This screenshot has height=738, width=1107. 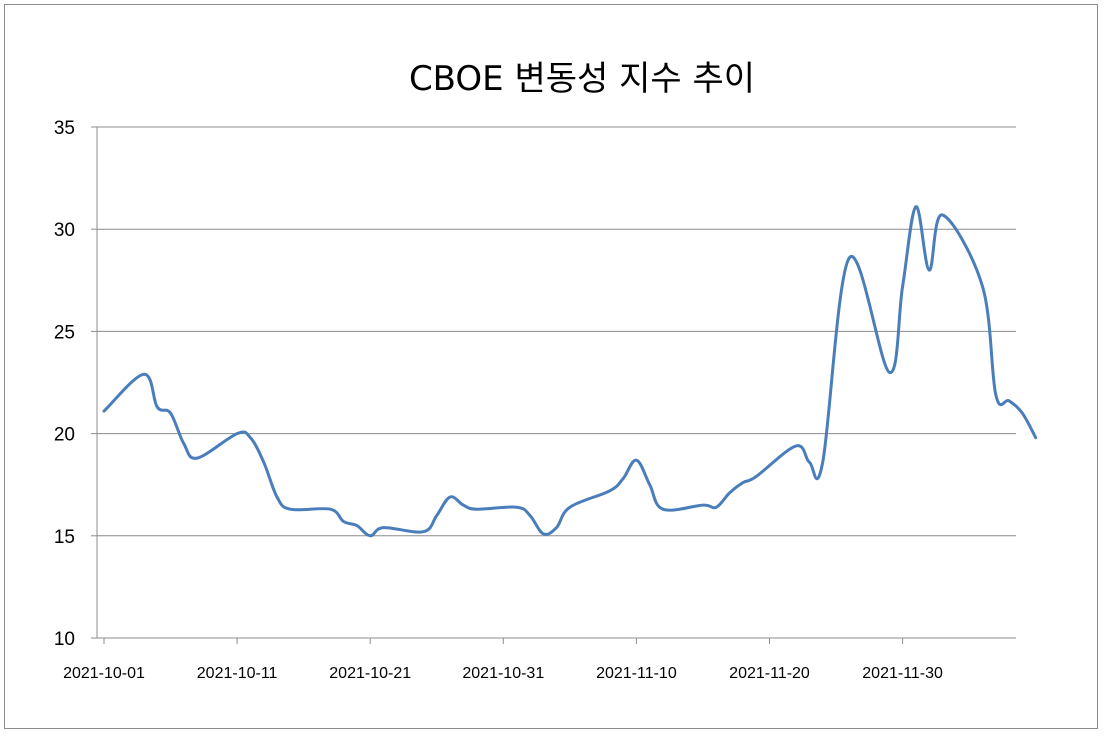 I want to click on x-tick-label-1: 2021-10-11, so click(x=237, y=673).